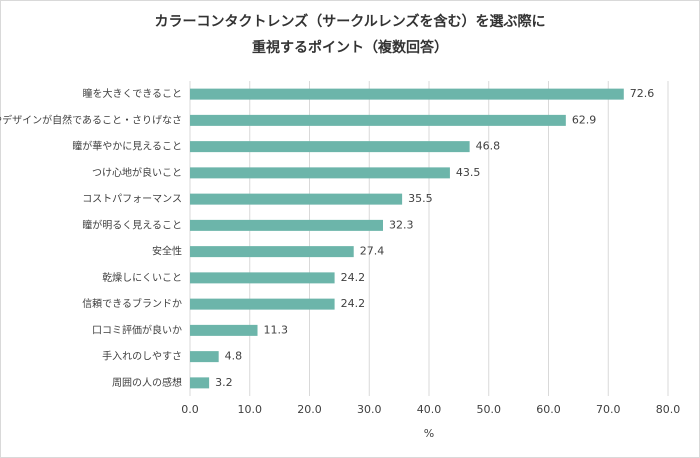 The image size is (700, 458). I want to click on x-tick-label: 0.0, so click(190, 409).